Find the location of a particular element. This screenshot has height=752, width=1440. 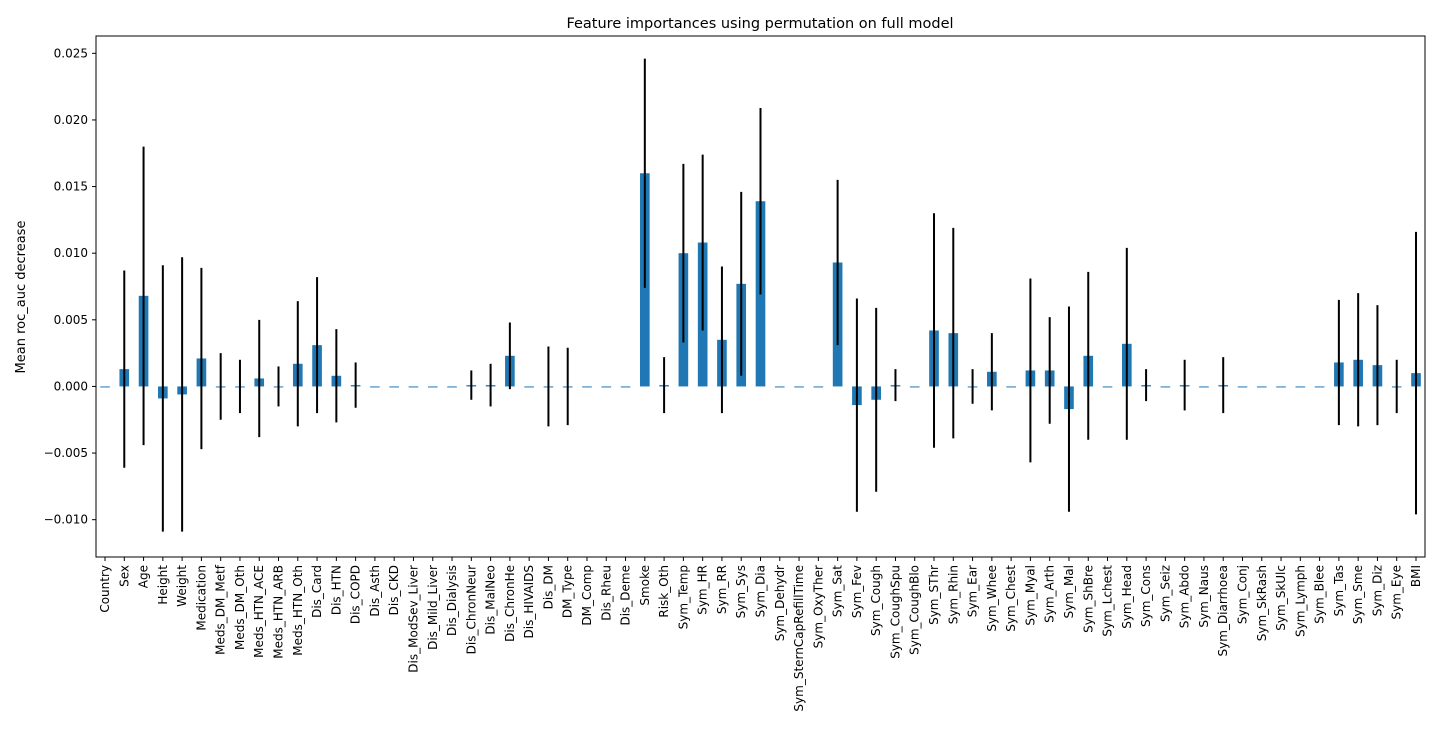

x-tick-label: Dis_DM is located at coordinates (548, 587).